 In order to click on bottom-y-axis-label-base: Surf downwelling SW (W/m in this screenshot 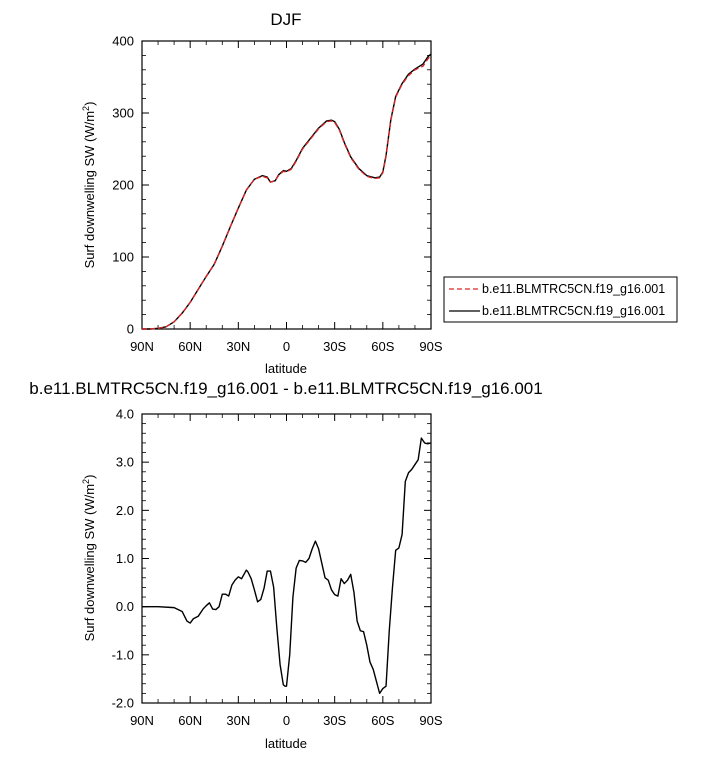, I will do `click(89, 562)`.